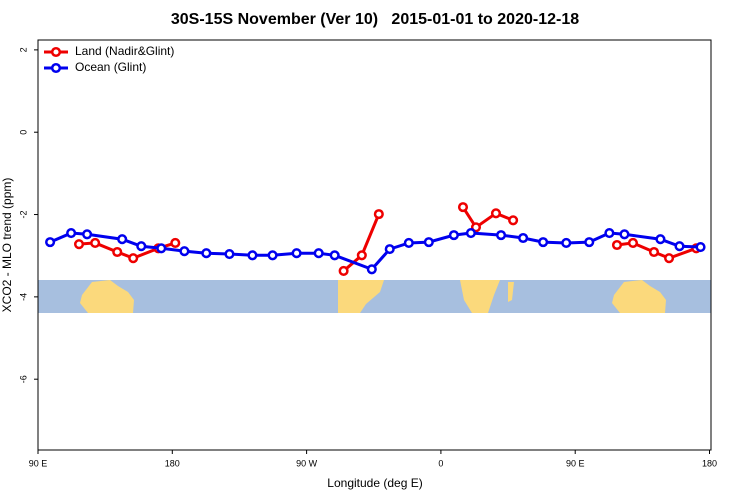 Image resolution: width=750 pixels, height=500 pixels. Describe the element at coordinates (23, 132) in the screenshot. I see `y-tick-label: 0` at that location.